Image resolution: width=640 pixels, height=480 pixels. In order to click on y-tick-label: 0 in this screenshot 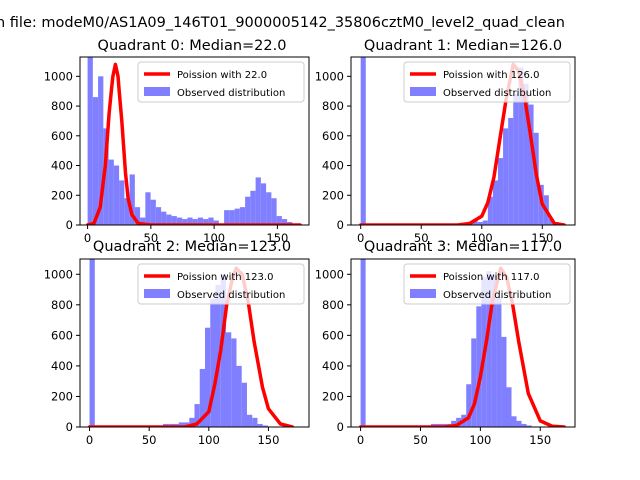, I will do `click(69, 427)`.